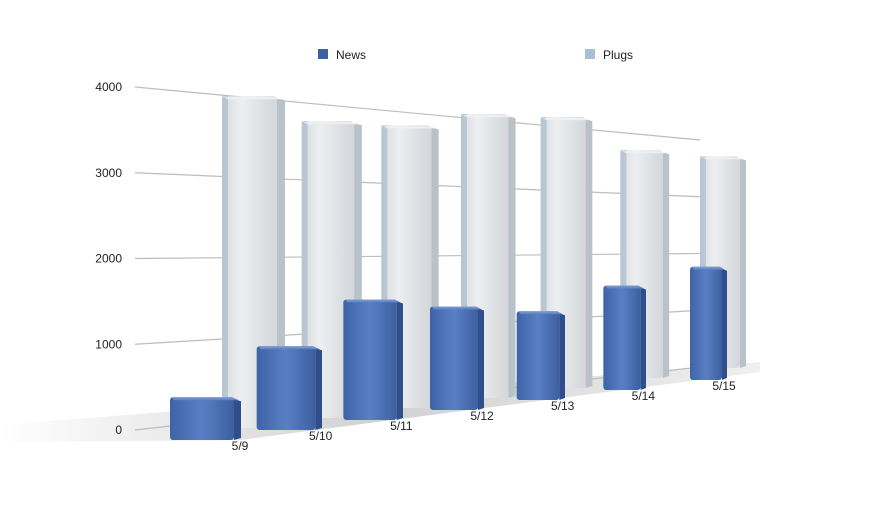  Describe the element at coordinates (475, 55) in the screenshot. I see `legend: News Plugs` at that location.